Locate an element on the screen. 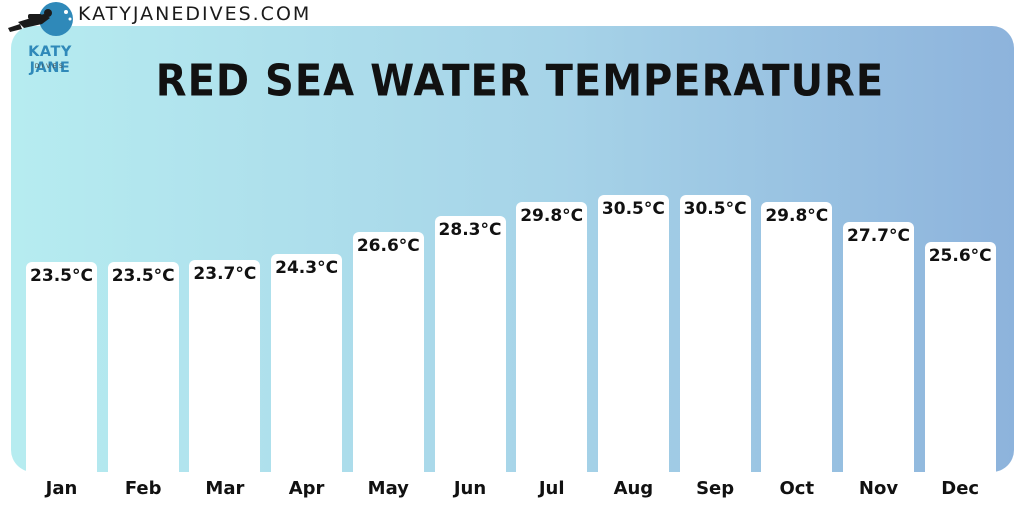  value-label-mar: 23.7°C is located at coordinates (225, 274).